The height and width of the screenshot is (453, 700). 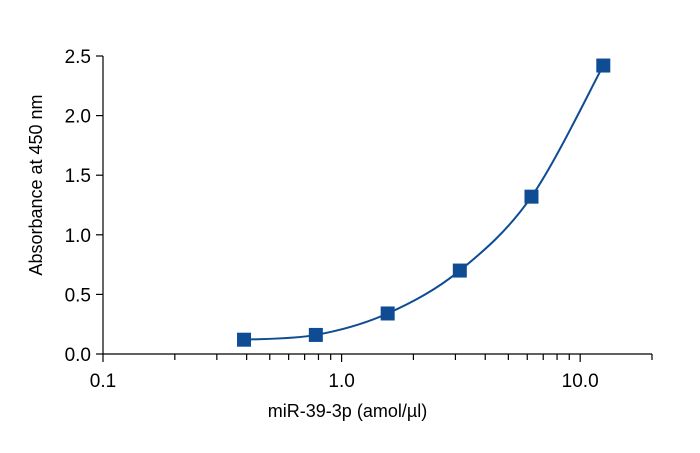 What do you see at coordinates (78, 236) in the screenshot?
I see `y-tick-label: 1.0` at bounding box center [78, 236].